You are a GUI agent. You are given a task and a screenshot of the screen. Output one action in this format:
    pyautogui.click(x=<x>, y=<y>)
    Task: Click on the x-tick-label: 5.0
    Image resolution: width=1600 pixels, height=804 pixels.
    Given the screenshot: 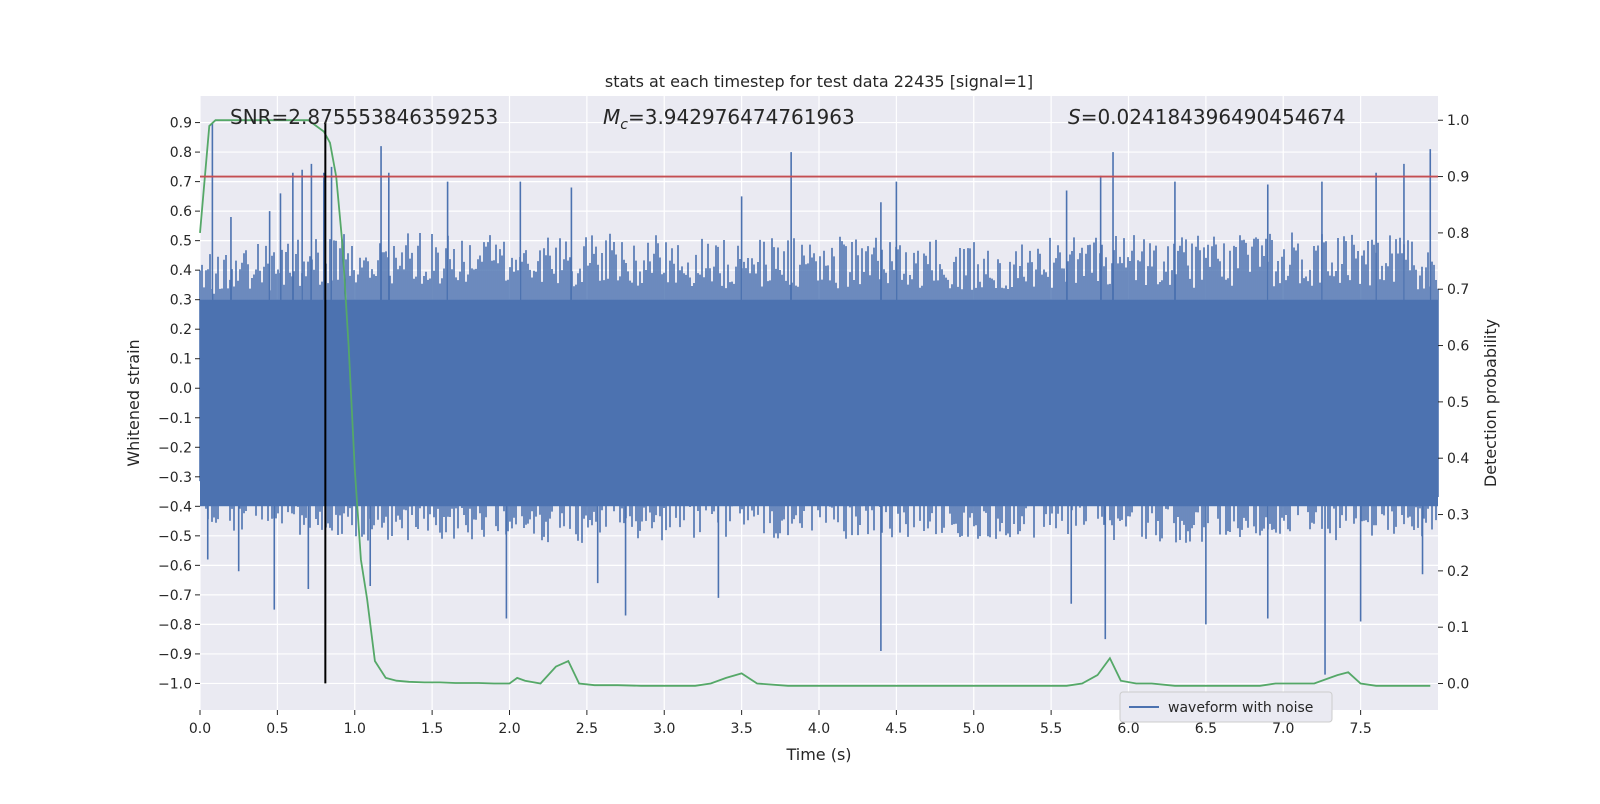 What is the action you would take?
    pyautogui.click(x=974, y=729)
    